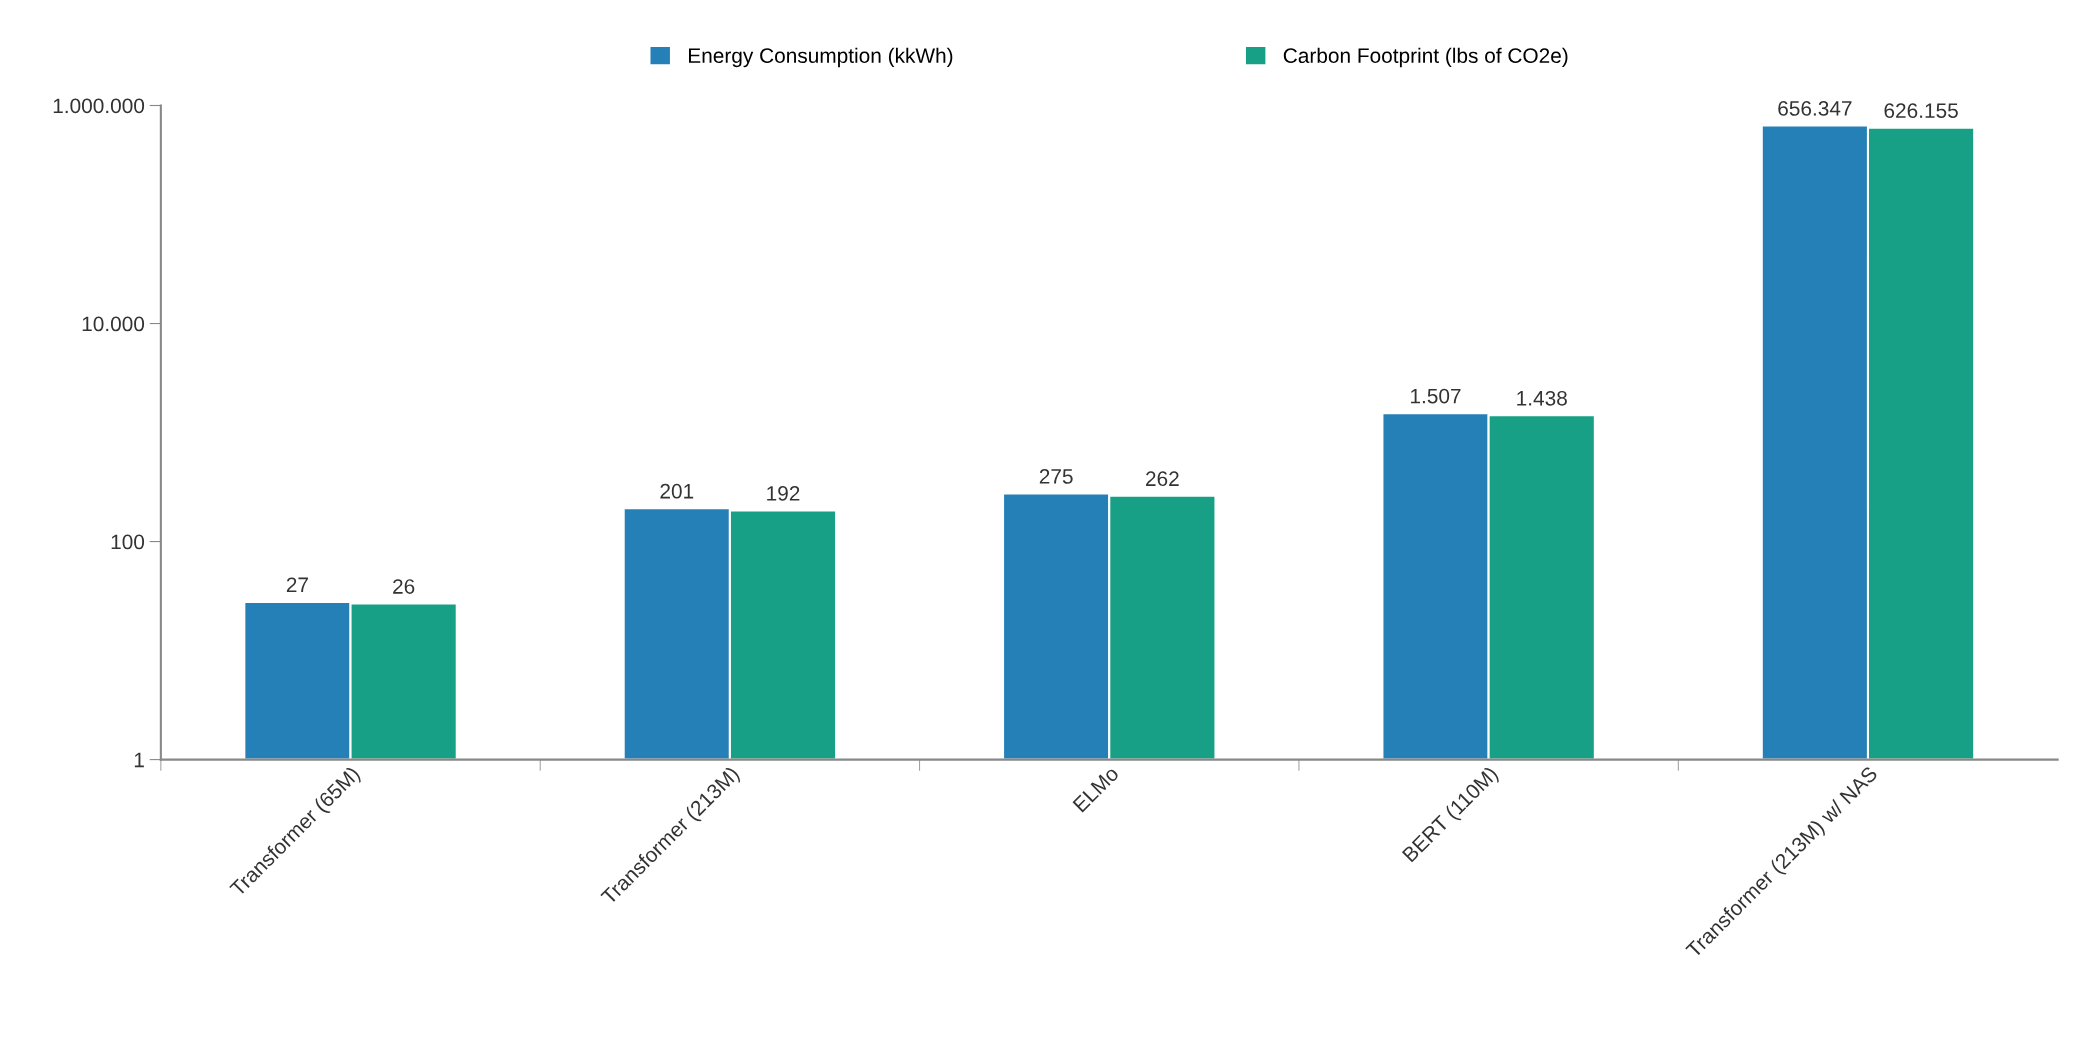  Describe the element at coordinates (99, 106) in the screenshot. I see `y-tick-label: 1.000.000` at that location.